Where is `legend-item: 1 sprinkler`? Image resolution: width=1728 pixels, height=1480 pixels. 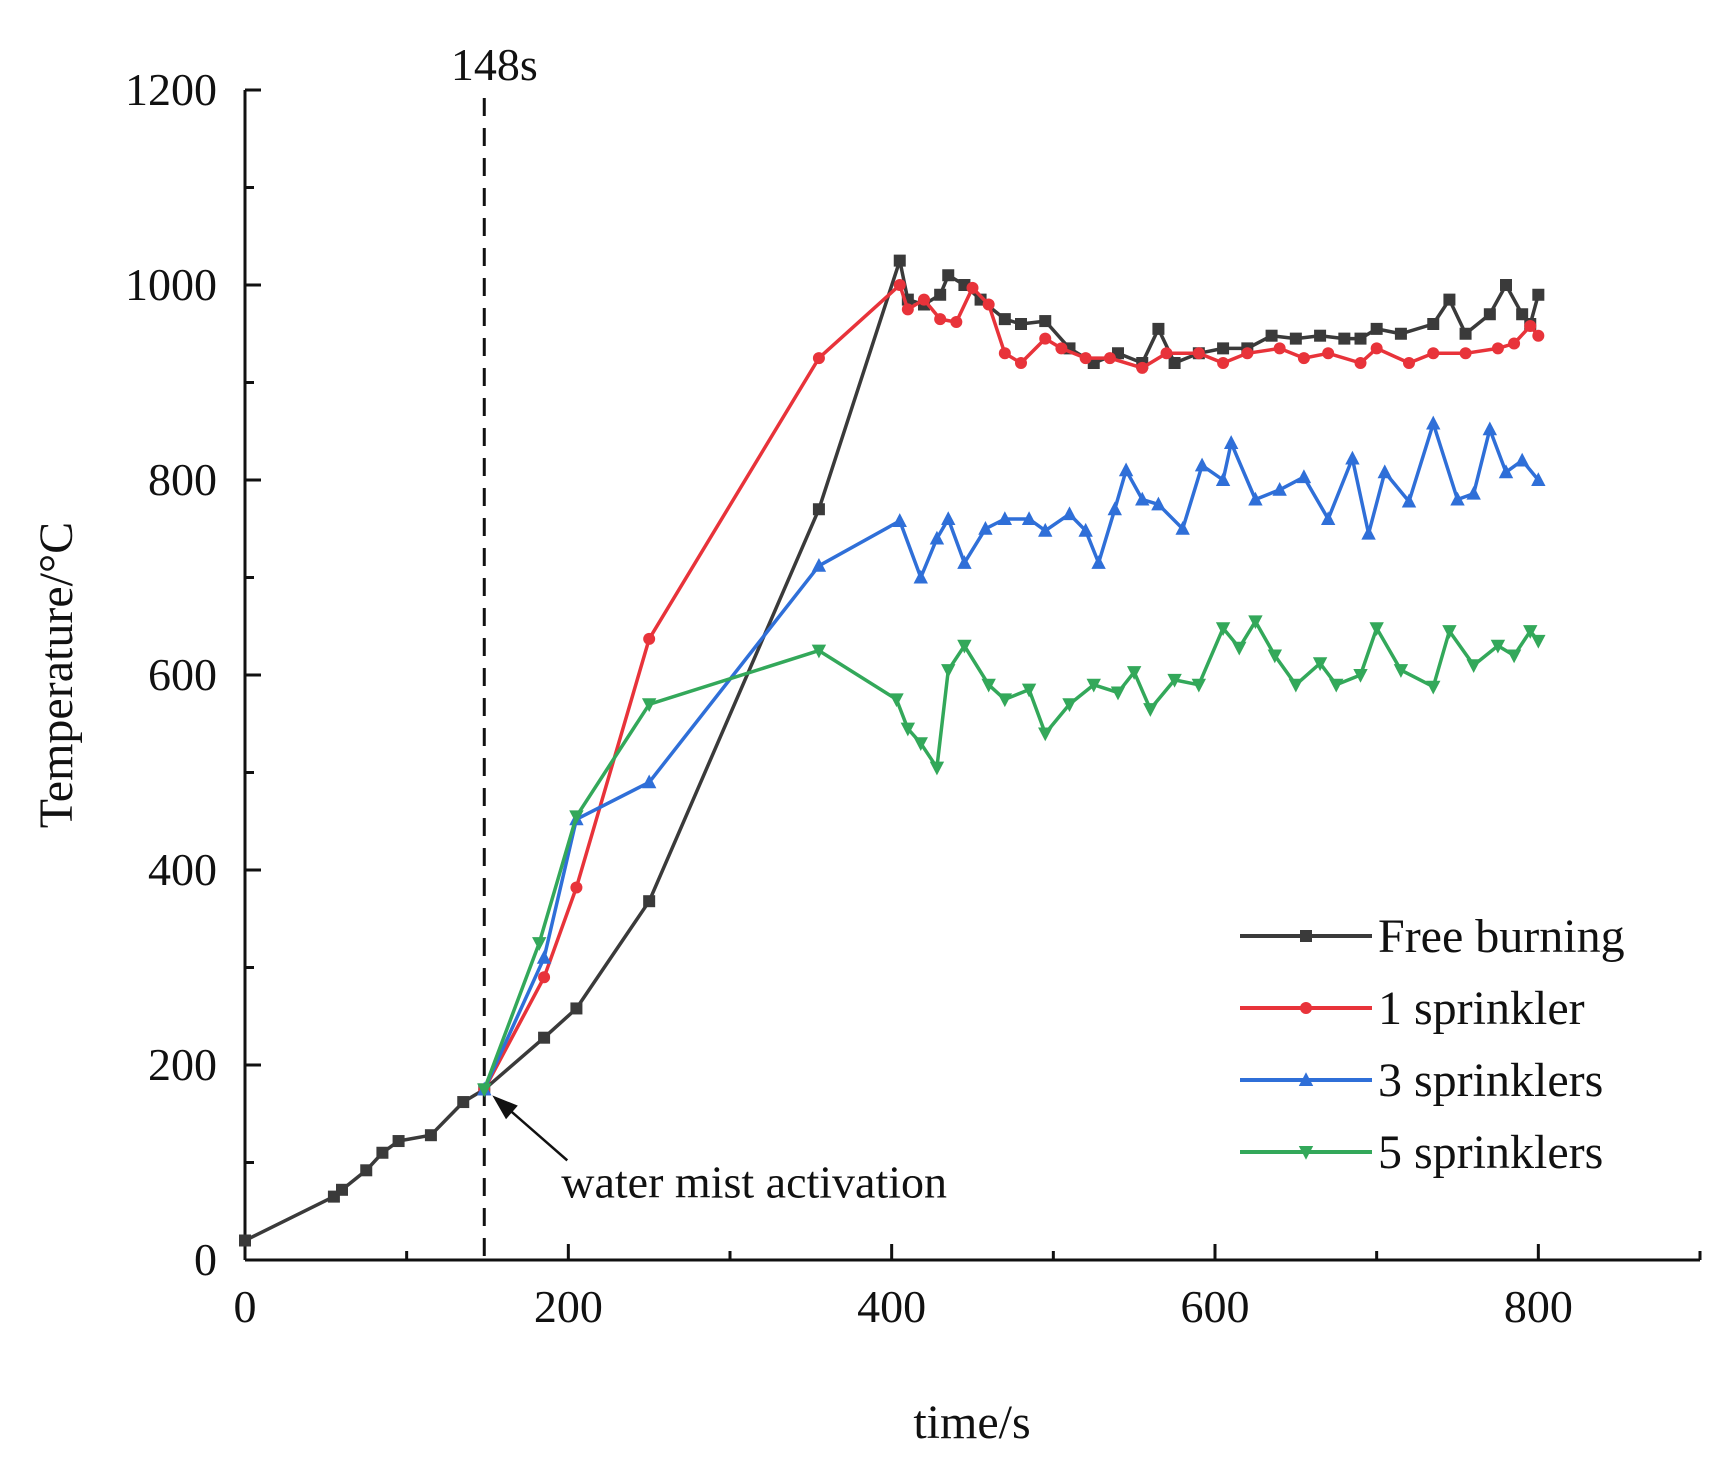 legend-item: 1 sprinkler is located at coordinates (1412, 1008).